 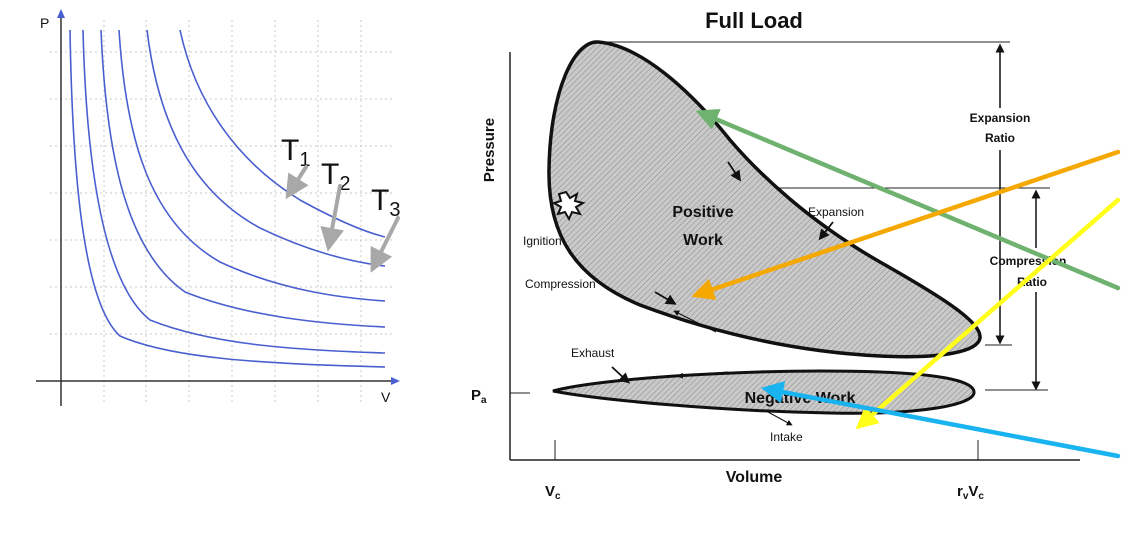 What do you see at coordinates (385, 202) in the screenshot?
I see `t3-label: T3` at bounding box center [385, 202].